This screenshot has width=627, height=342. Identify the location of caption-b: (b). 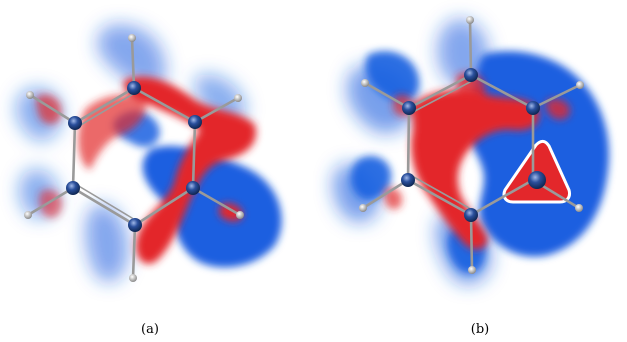
(480, 329).